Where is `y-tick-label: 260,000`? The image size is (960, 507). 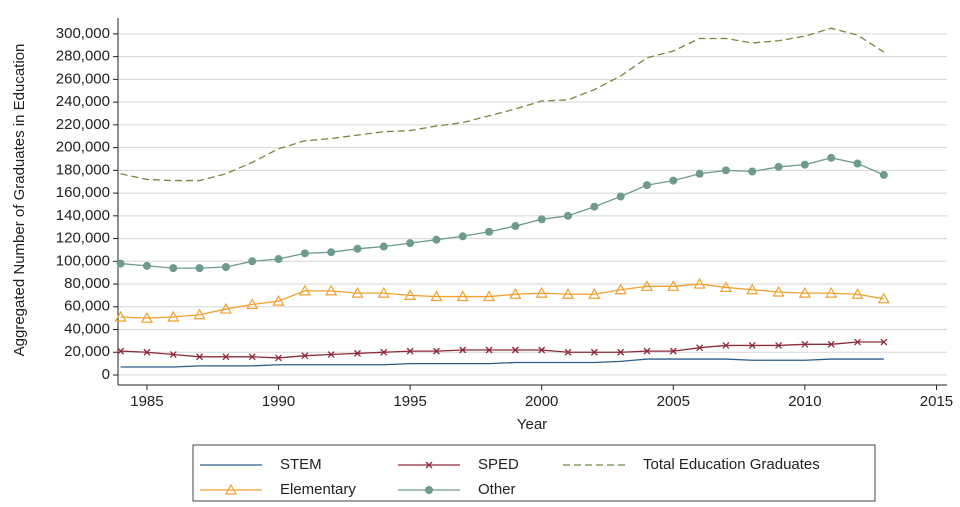 y-tick-label: 260,000 is located at coordinates (83, 78).